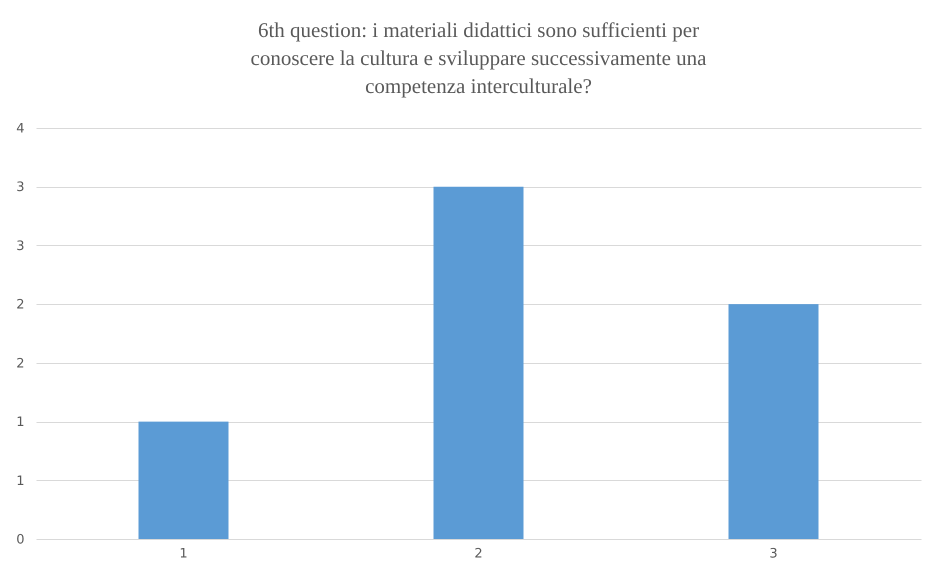 The image size is (941, 570). Describe the element at coordinates (478, 554) in the screenshot. I see `x-tick-label: 2` at that location.